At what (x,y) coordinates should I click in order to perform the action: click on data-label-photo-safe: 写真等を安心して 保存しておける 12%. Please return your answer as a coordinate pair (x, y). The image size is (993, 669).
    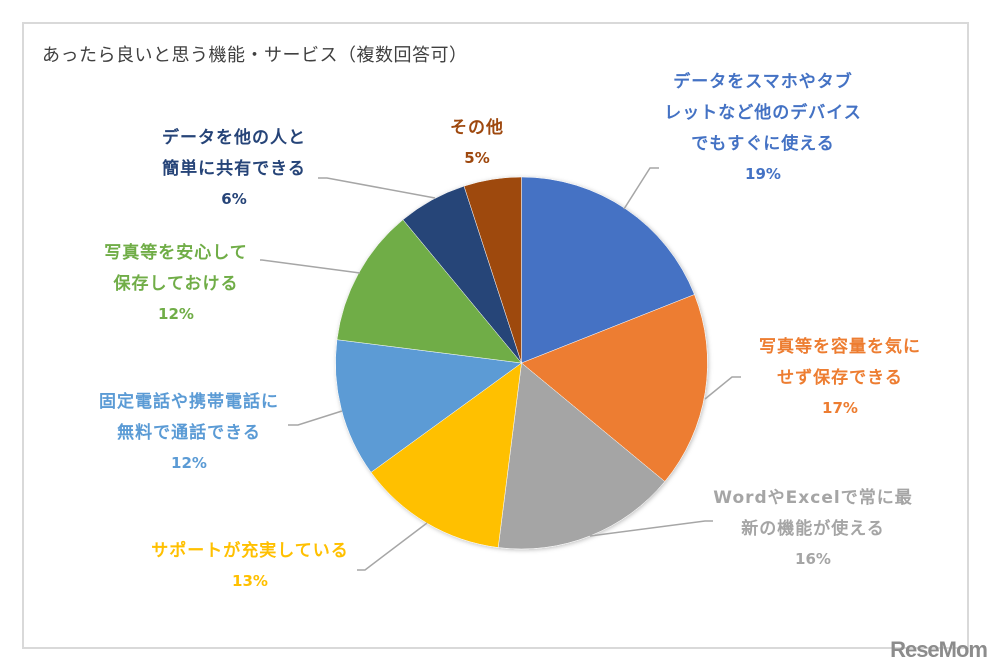
    Looking at the image, I should click on (176, 283).